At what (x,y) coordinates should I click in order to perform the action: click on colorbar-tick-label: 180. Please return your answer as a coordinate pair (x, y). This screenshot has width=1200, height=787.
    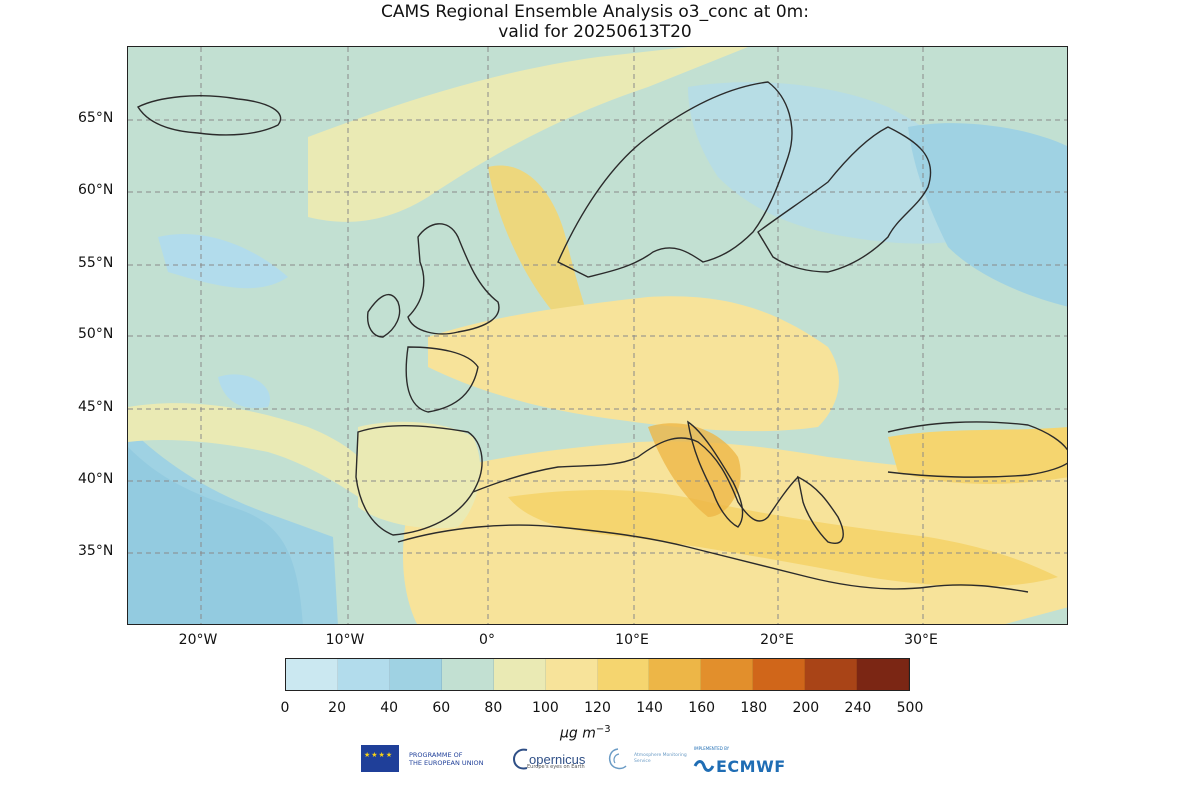
    Looking at the image, I should click on (754, 708).